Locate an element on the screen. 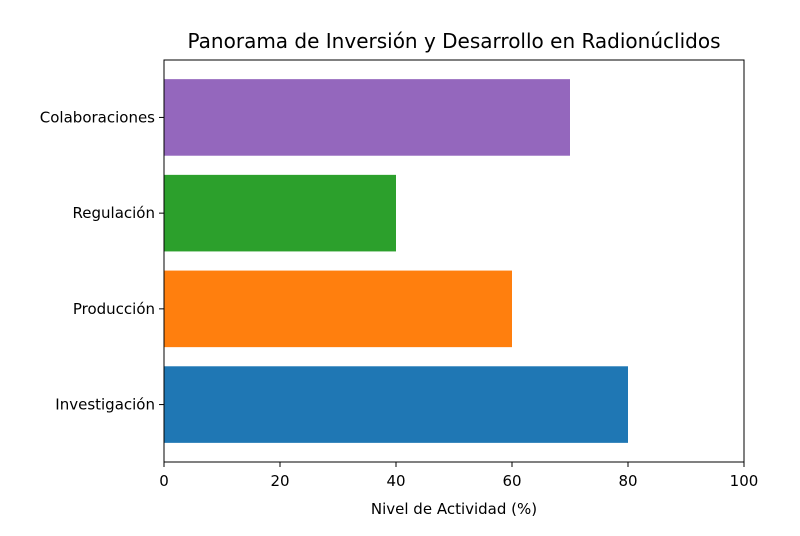  y-tick-label: Investigación is located at coordinates (105, 405).